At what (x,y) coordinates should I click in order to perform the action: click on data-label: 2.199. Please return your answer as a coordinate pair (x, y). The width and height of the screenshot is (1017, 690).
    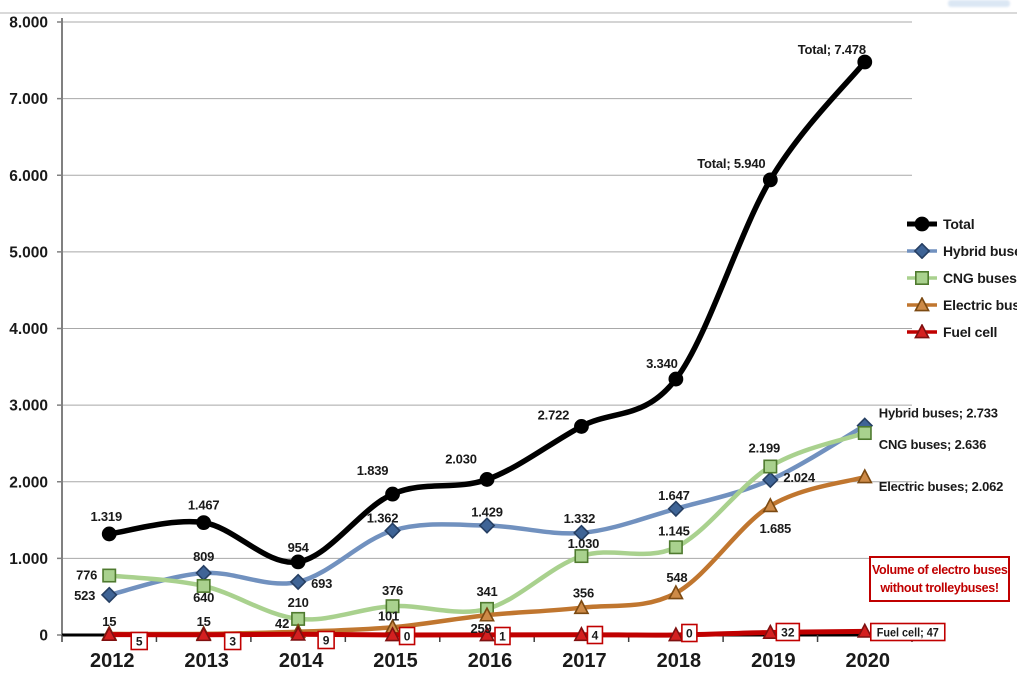
    Looking at the image, I should click on (765, 448).